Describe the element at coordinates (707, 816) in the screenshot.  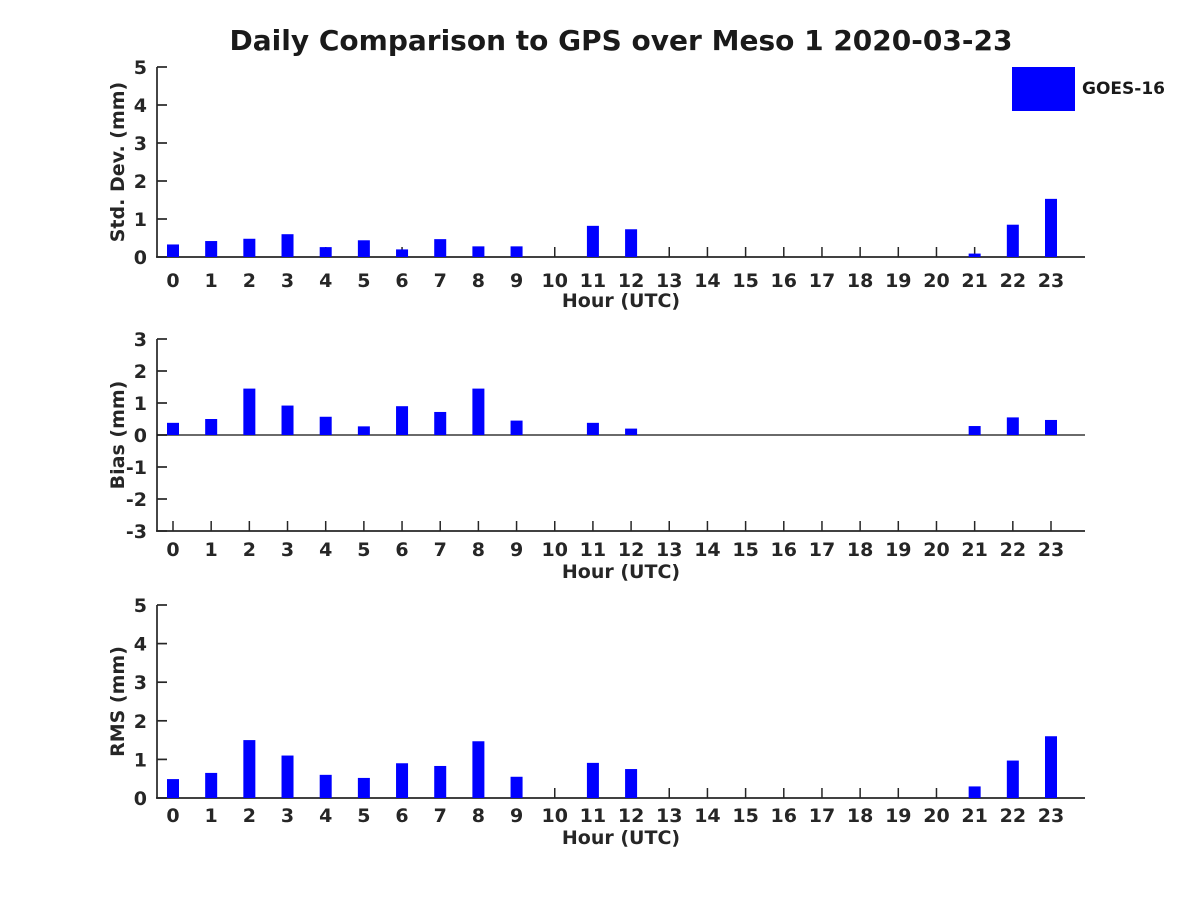
I see `x-tick-label: 14` at that location.